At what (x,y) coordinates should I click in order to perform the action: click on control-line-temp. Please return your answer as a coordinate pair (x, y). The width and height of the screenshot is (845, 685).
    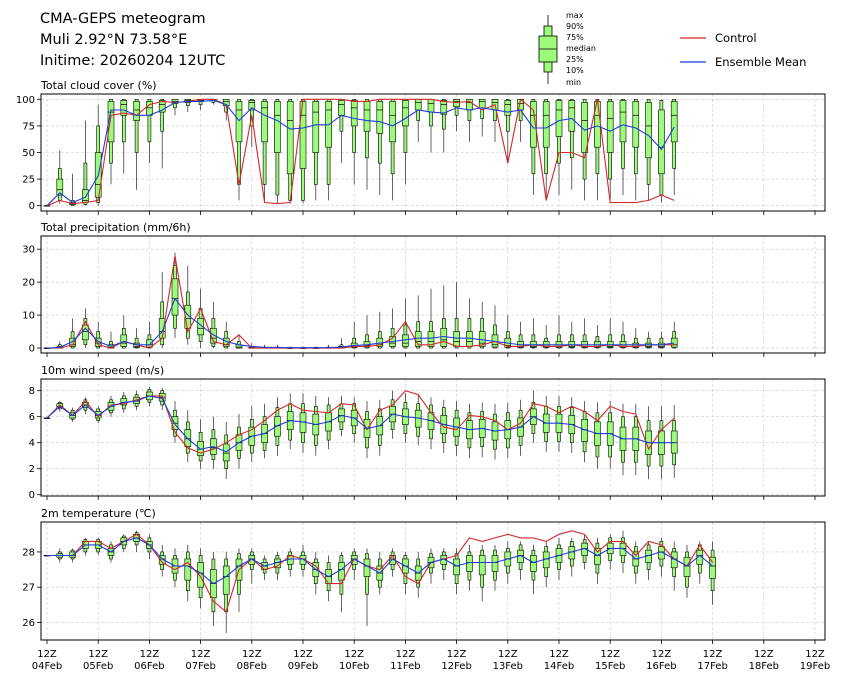
    Looking at the image, I should click on (380, 571).